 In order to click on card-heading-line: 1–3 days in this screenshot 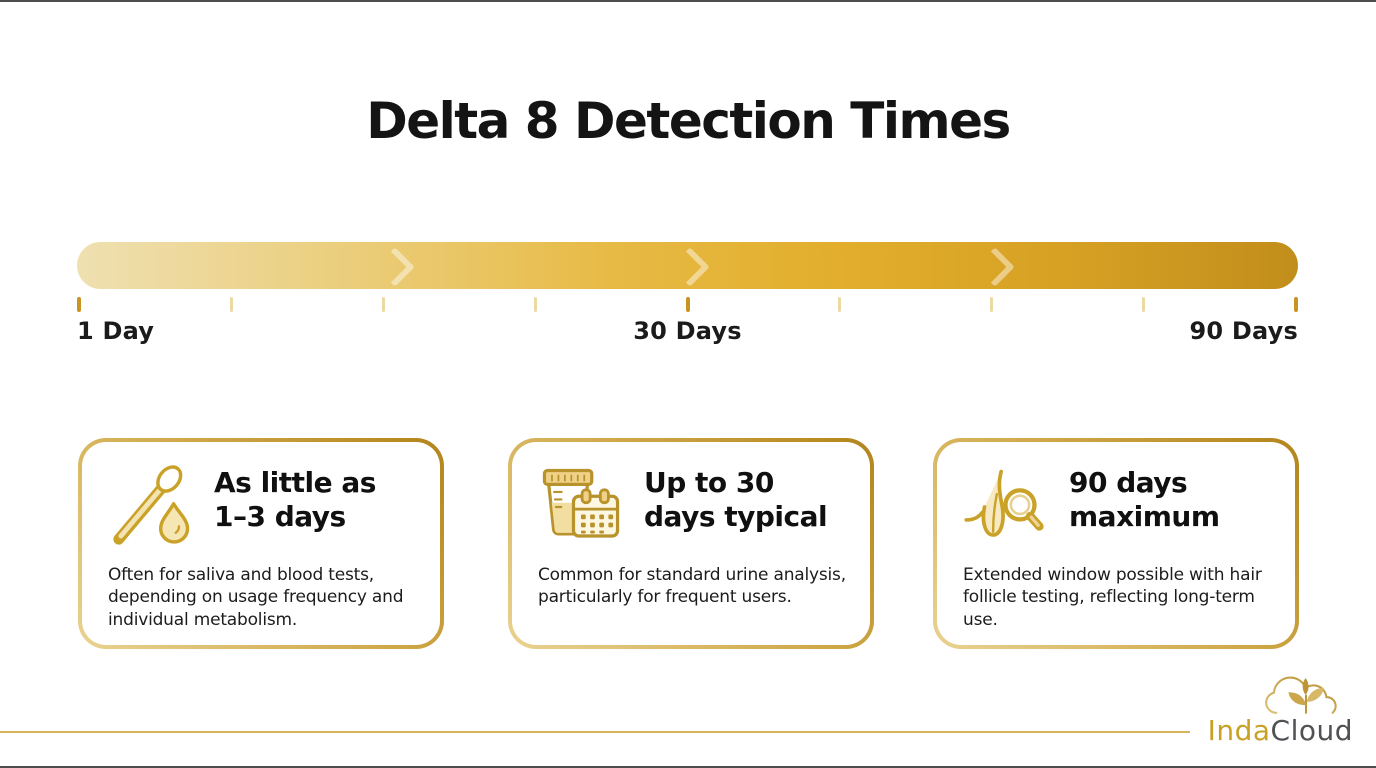, I will do `click(280, 516)`.